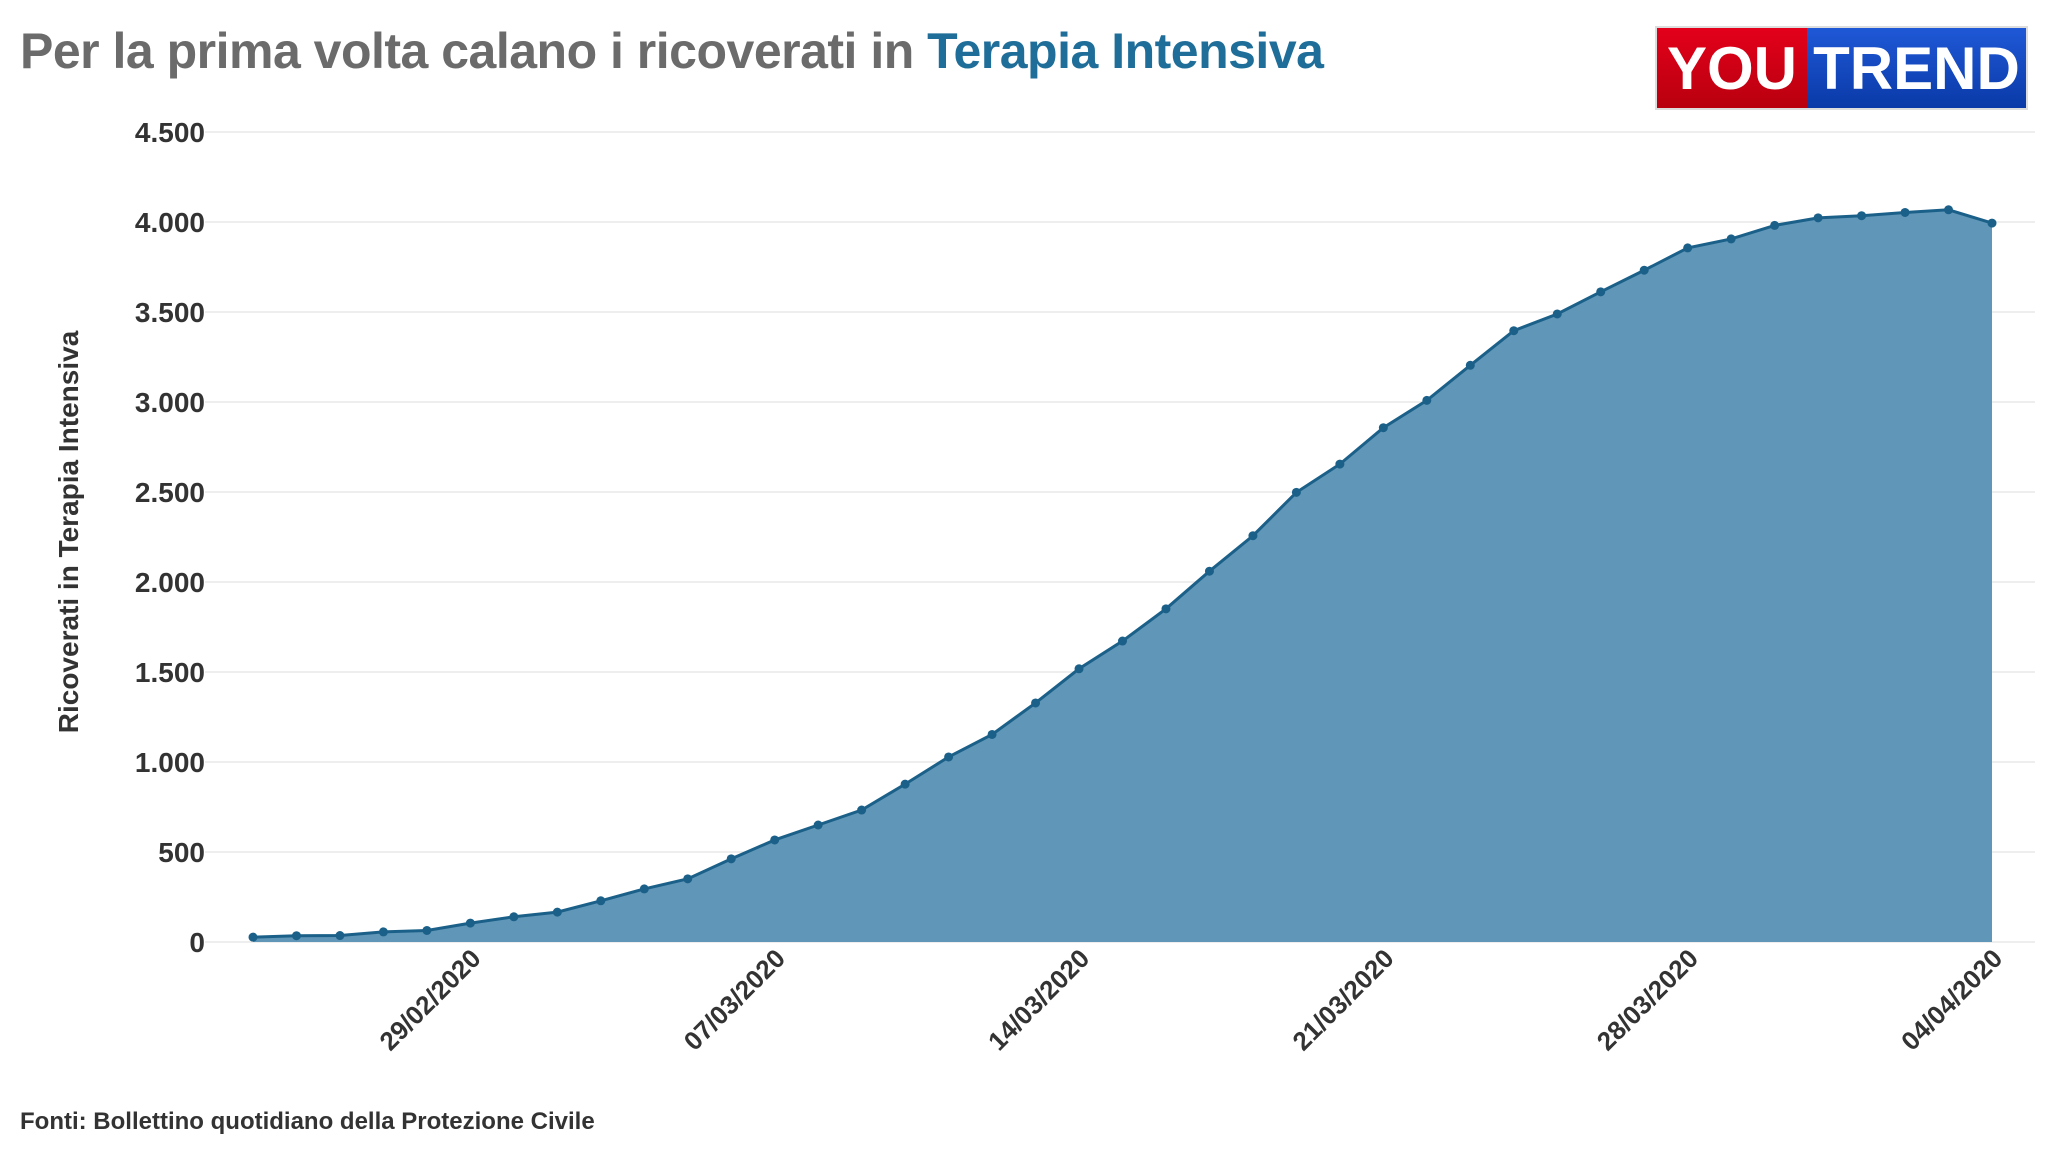 The height and width of the screenshot is (1152, 2048). Describe the element at coordinates (1125, 51) in the screenshot. I see `title-highlight: Terapia Intensiva` at that location.